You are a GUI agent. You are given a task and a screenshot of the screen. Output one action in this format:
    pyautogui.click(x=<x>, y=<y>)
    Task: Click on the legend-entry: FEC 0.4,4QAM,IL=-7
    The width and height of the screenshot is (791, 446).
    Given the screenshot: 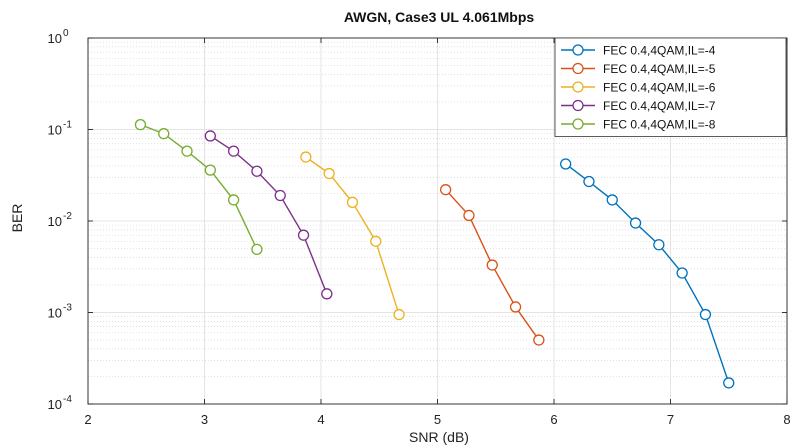 What is the action you would take?
    pyautogui.click(x=638, y=106)
    